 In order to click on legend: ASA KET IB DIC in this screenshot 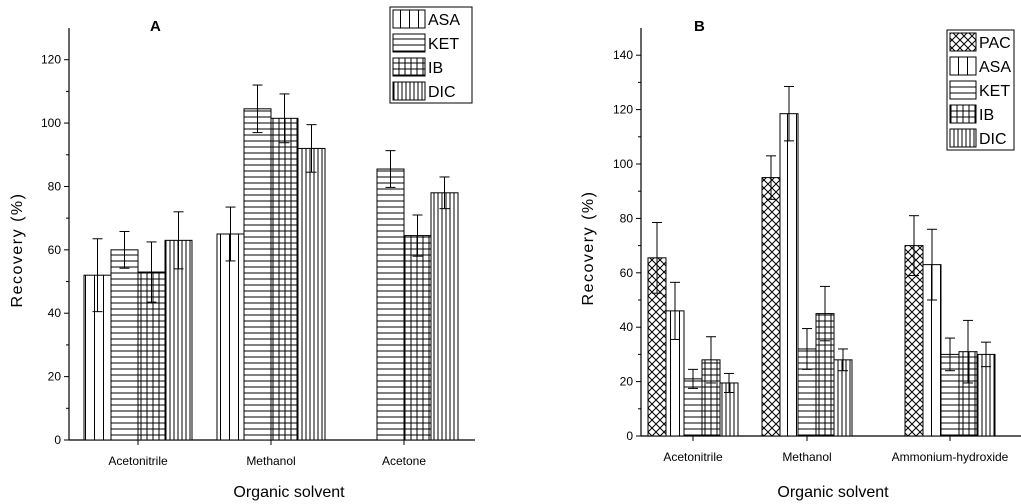, I will do `click(431, 55)`.